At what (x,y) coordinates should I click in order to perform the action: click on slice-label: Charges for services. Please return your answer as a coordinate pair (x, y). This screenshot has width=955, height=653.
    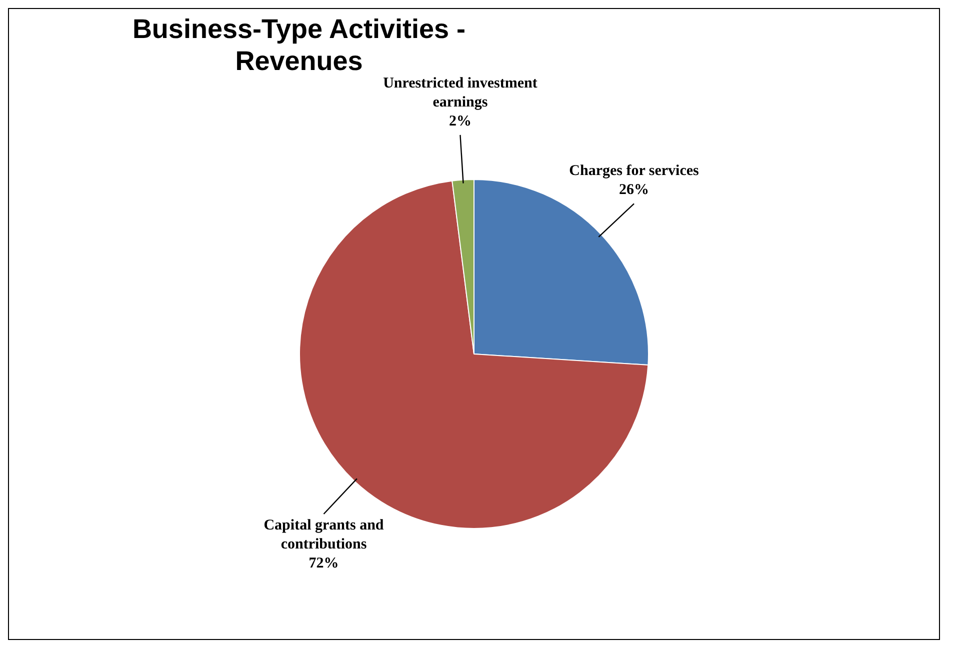
    Looking at the image, I should click on (634, 171).